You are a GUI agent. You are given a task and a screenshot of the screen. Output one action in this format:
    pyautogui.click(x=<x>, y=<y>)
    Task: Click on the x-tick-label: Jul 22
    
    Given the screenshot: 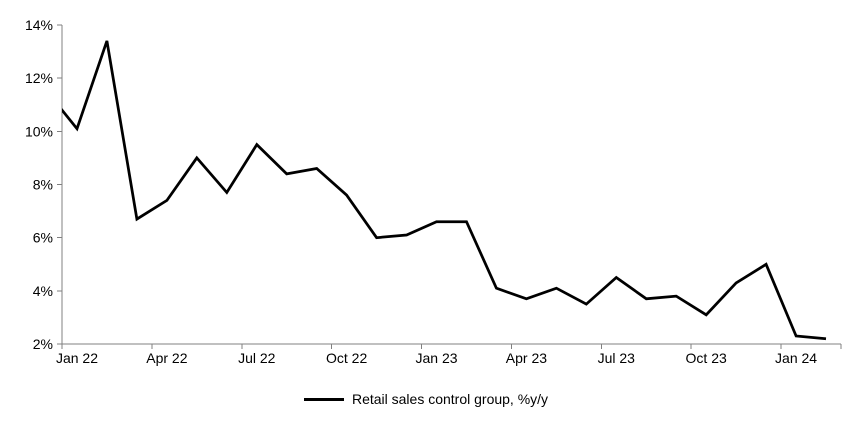 What is the action you would take?
    pyautogui.click(x=257, y=358)
    